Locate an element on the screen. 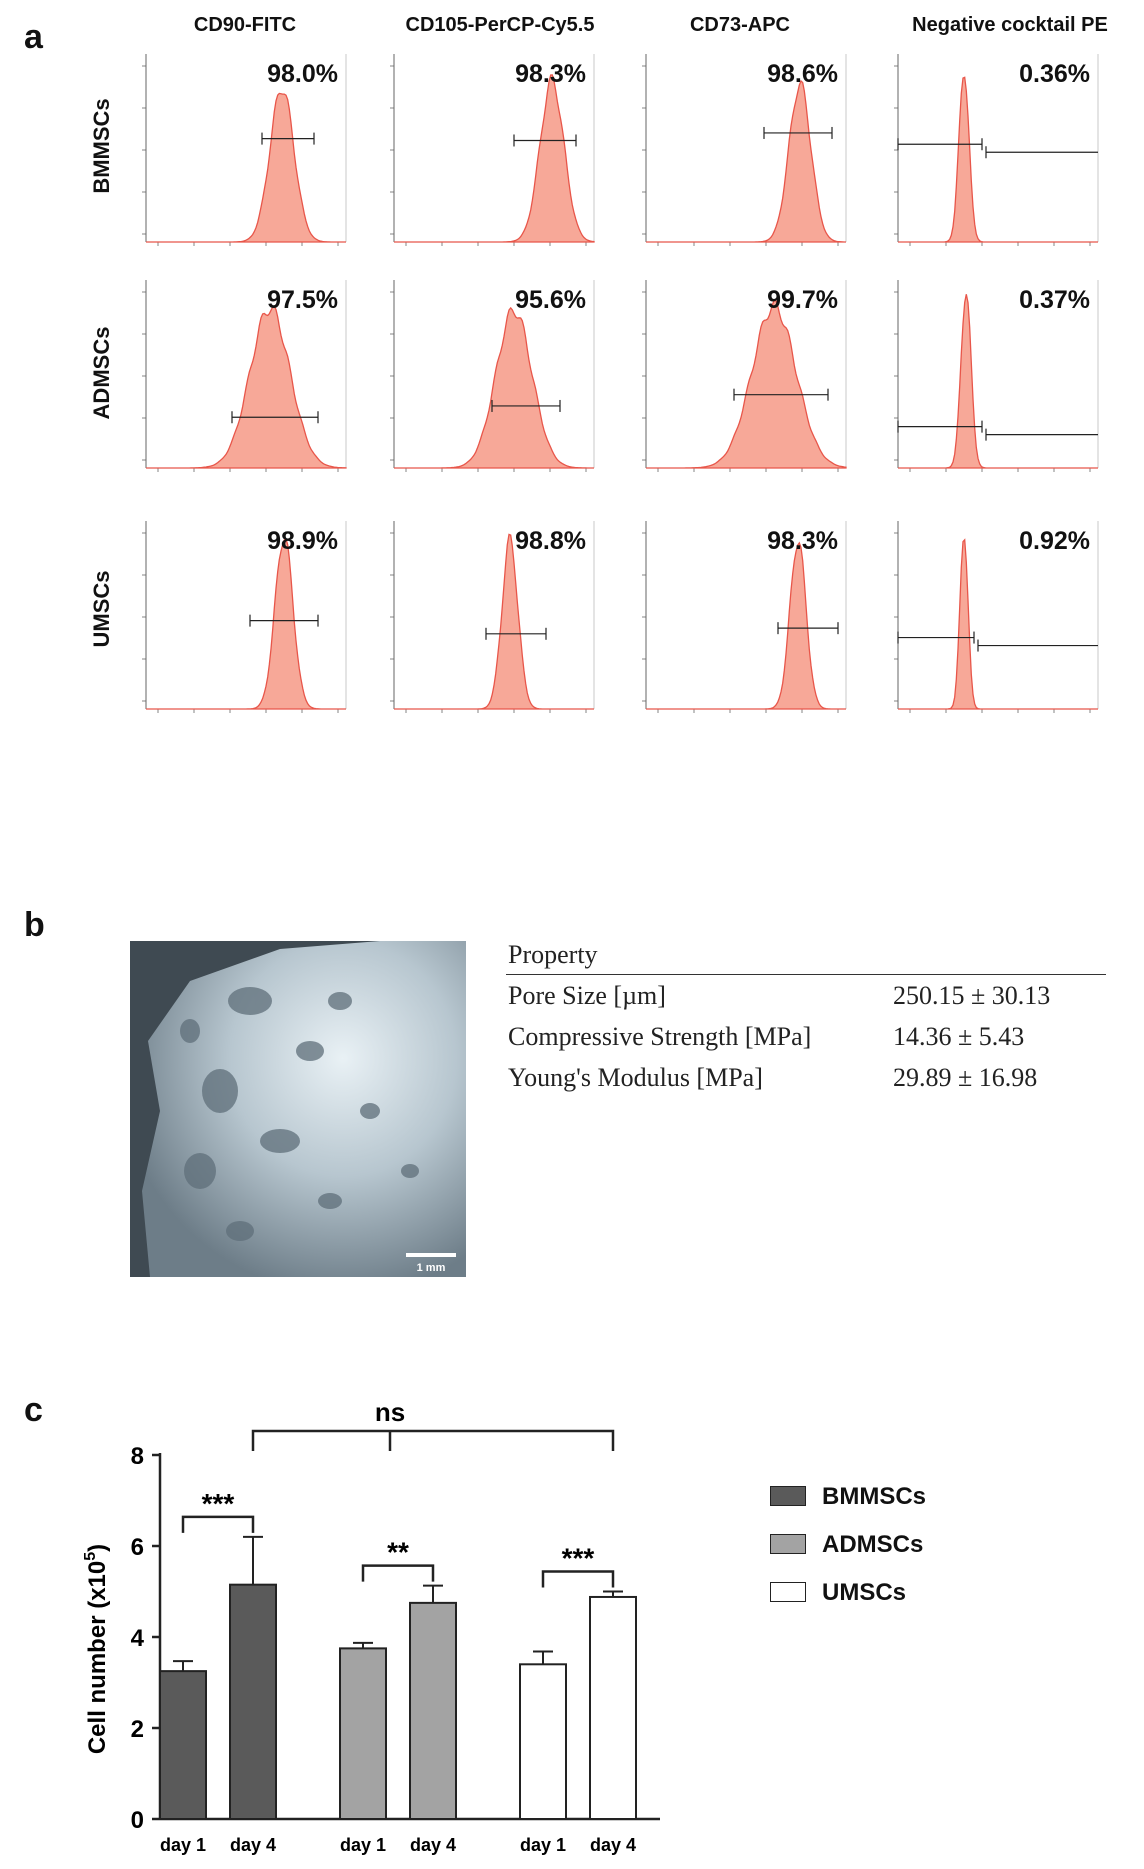  flow-percentage-label: 98.0% is located at coordinates (302, 74).